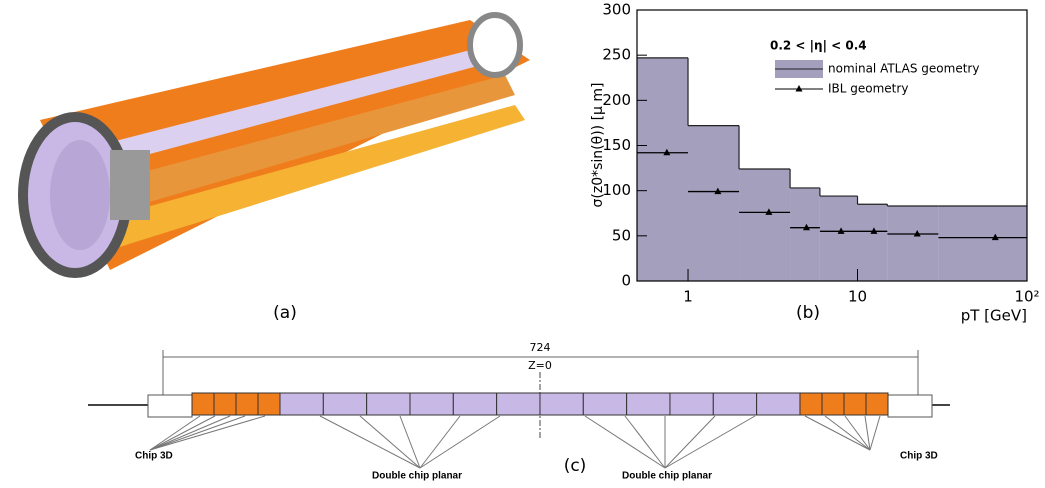 This screenshot has width=1045, height=488. What do you see at coordinates (575, 466) in the screenshot?
I see `panel-label: (c)` at bounding box center [575, 466].